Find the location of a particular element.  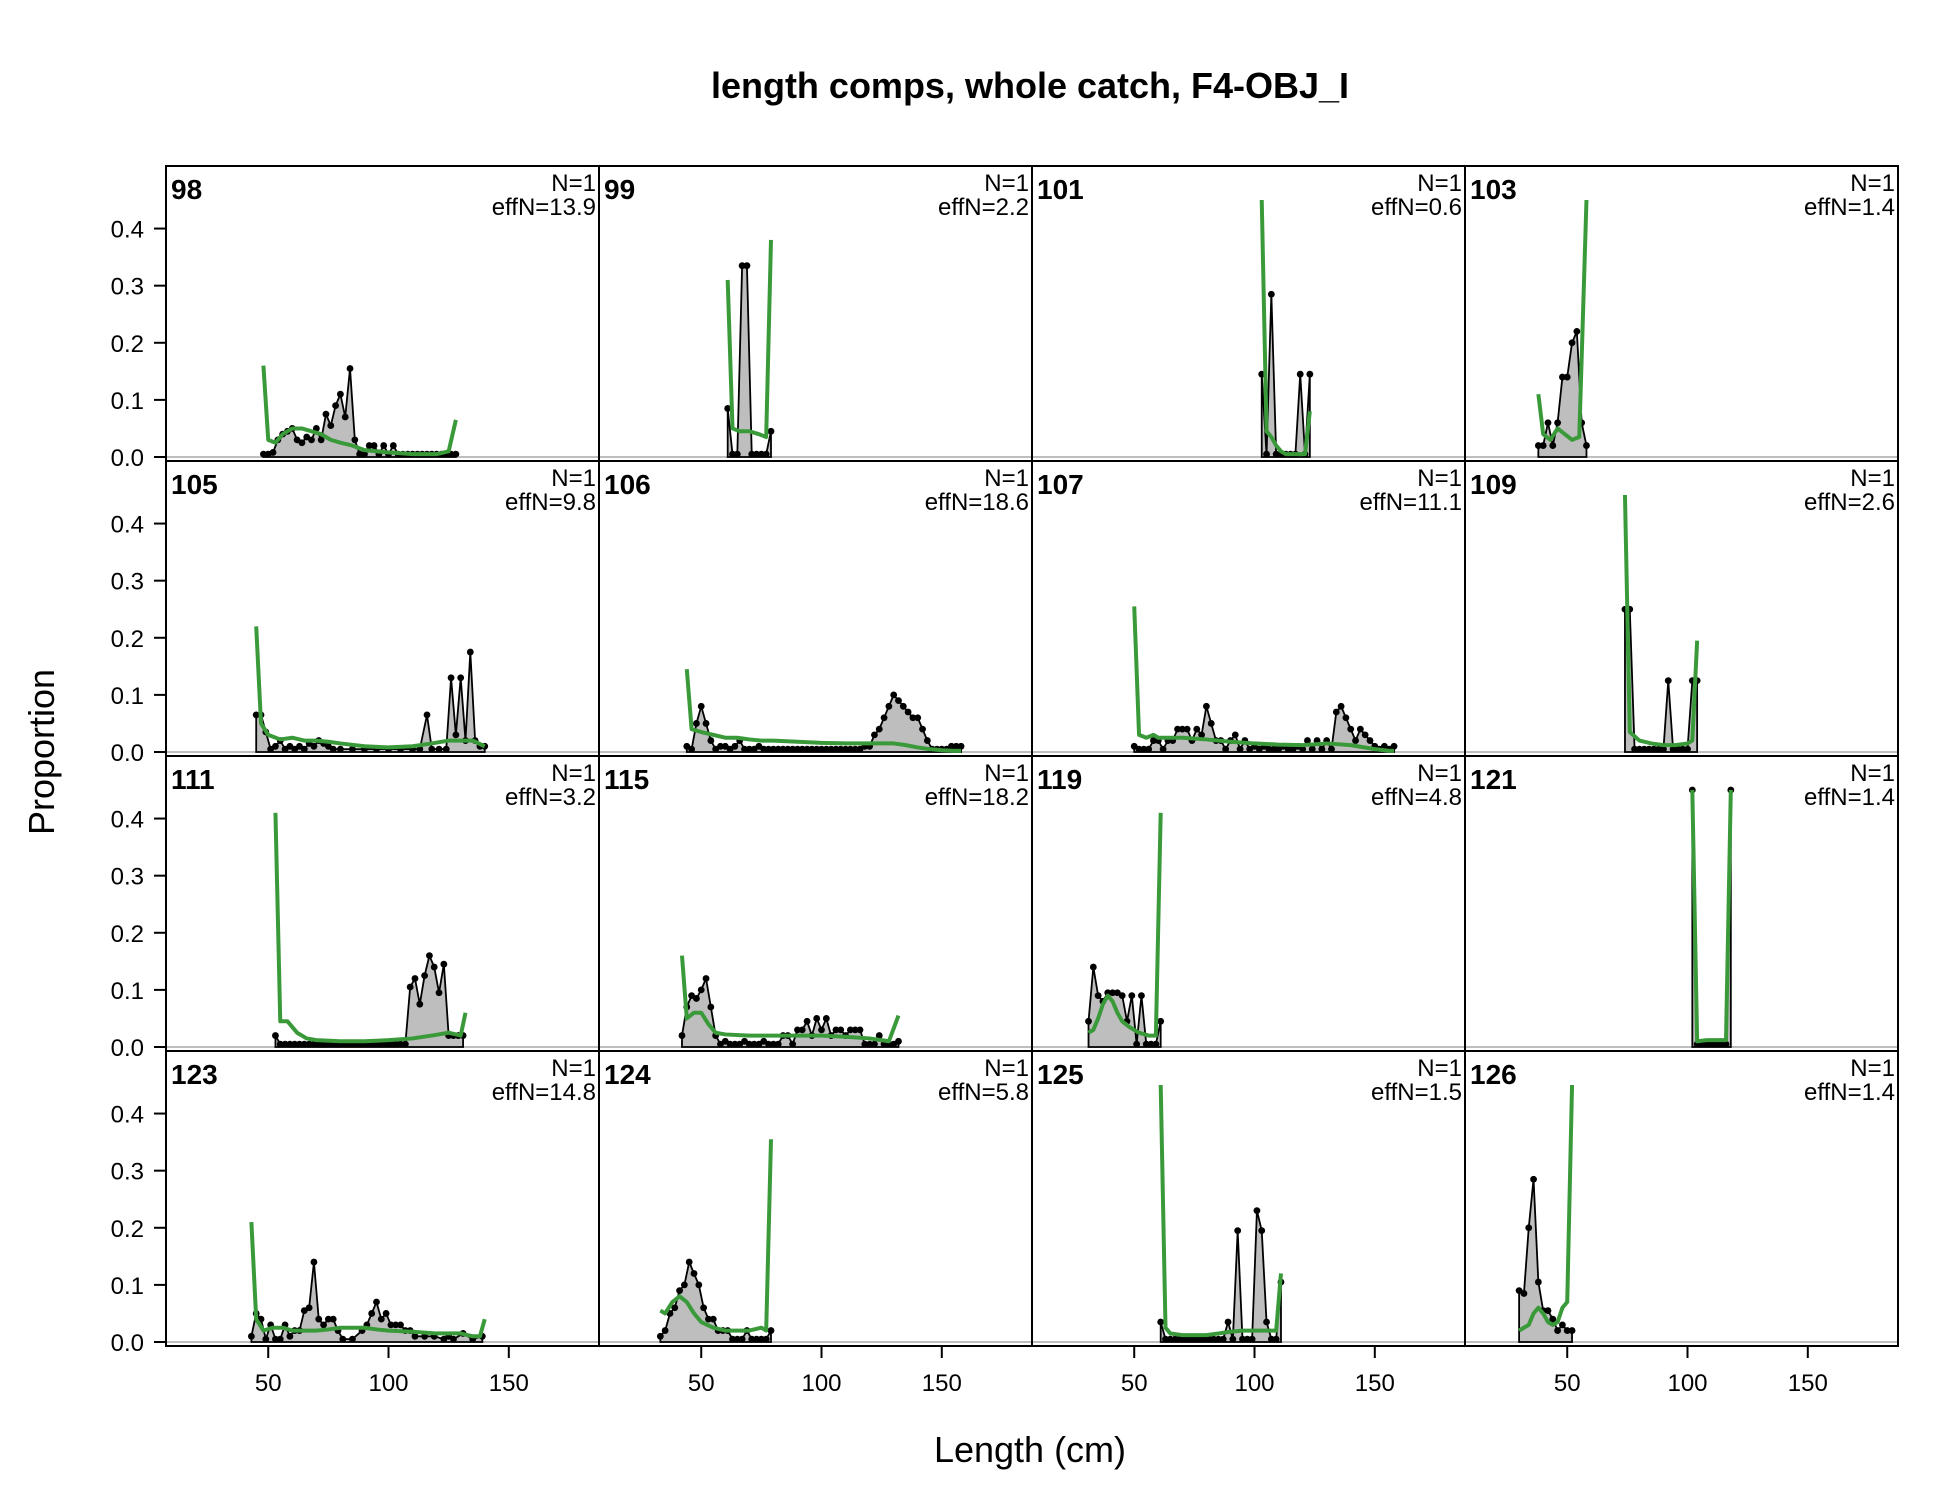

effn-label: effN=4.8 is located at coordinates (1416, 797).